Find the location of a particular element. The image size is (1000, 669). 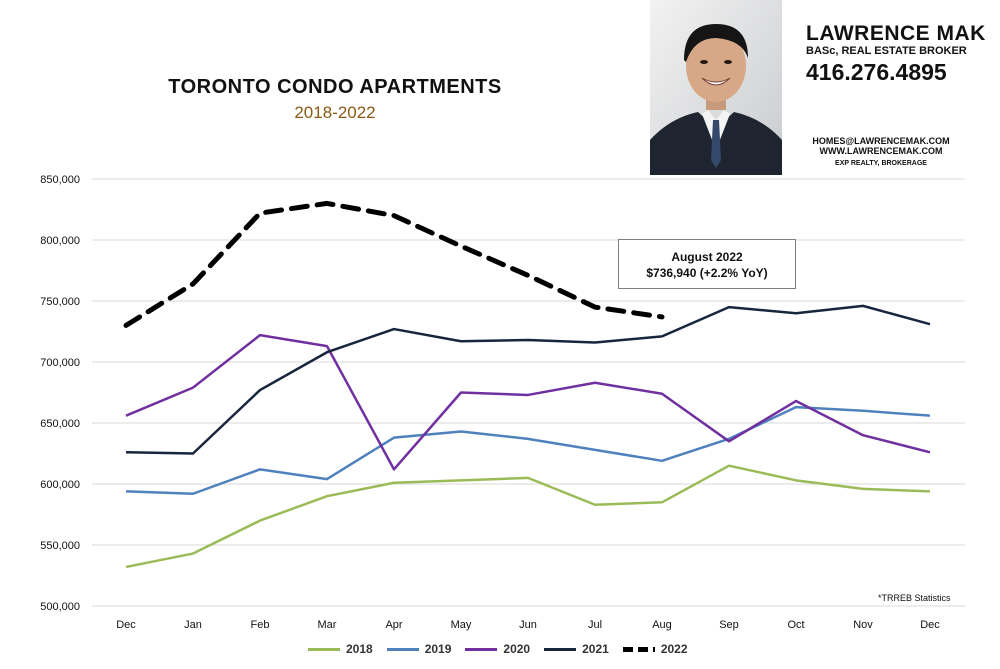

legend-label: 2021 is located at coordinates (595, 649).